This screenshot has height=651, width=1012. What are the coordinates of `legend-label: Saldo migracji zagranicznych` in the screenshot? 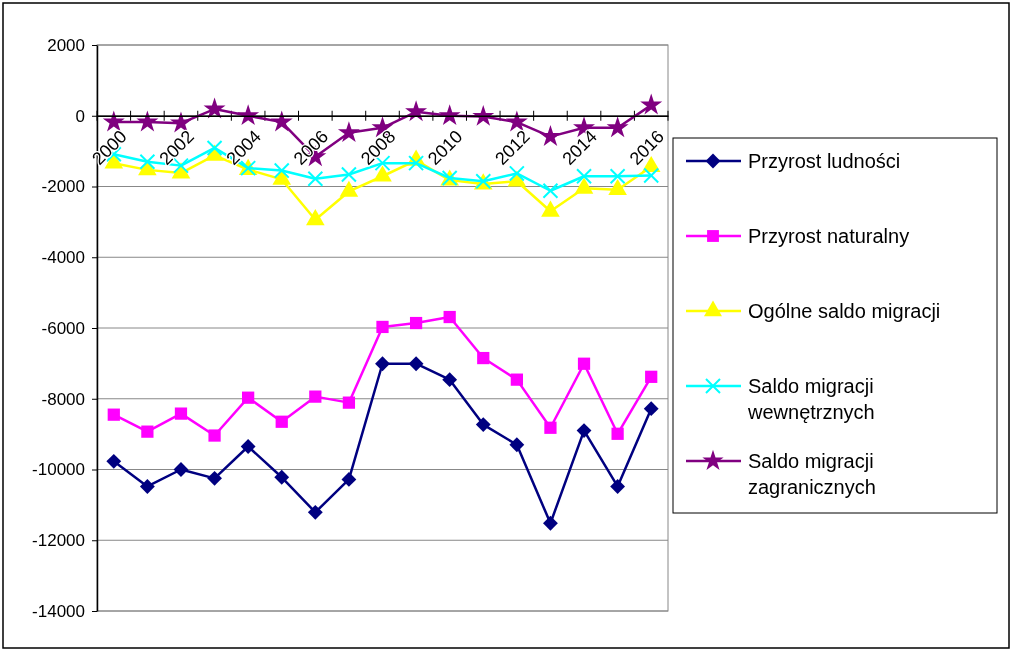 It's located at (812, 474).